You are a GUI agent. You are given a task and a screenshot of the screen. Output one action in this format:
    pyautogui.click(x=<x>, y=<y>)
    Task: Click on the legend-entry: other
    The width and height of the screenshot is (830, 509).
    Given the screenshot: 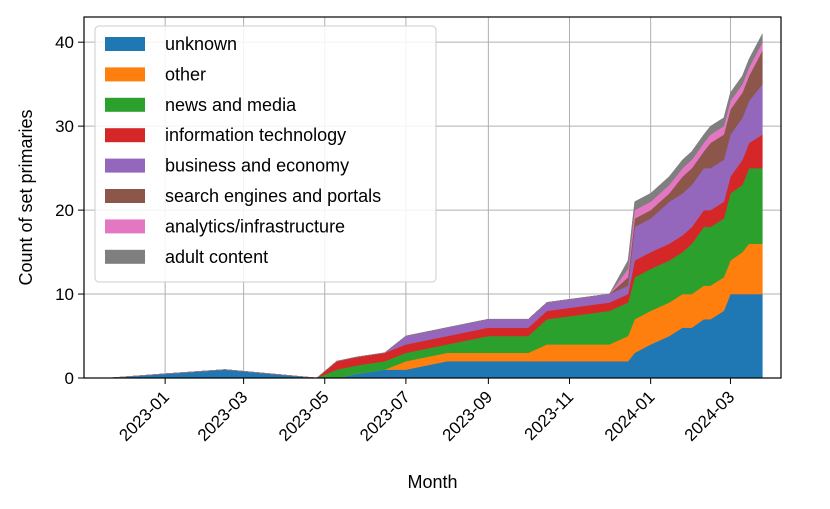 What is the action you would take?
    pyautogui.click(x=185, y=74)
    